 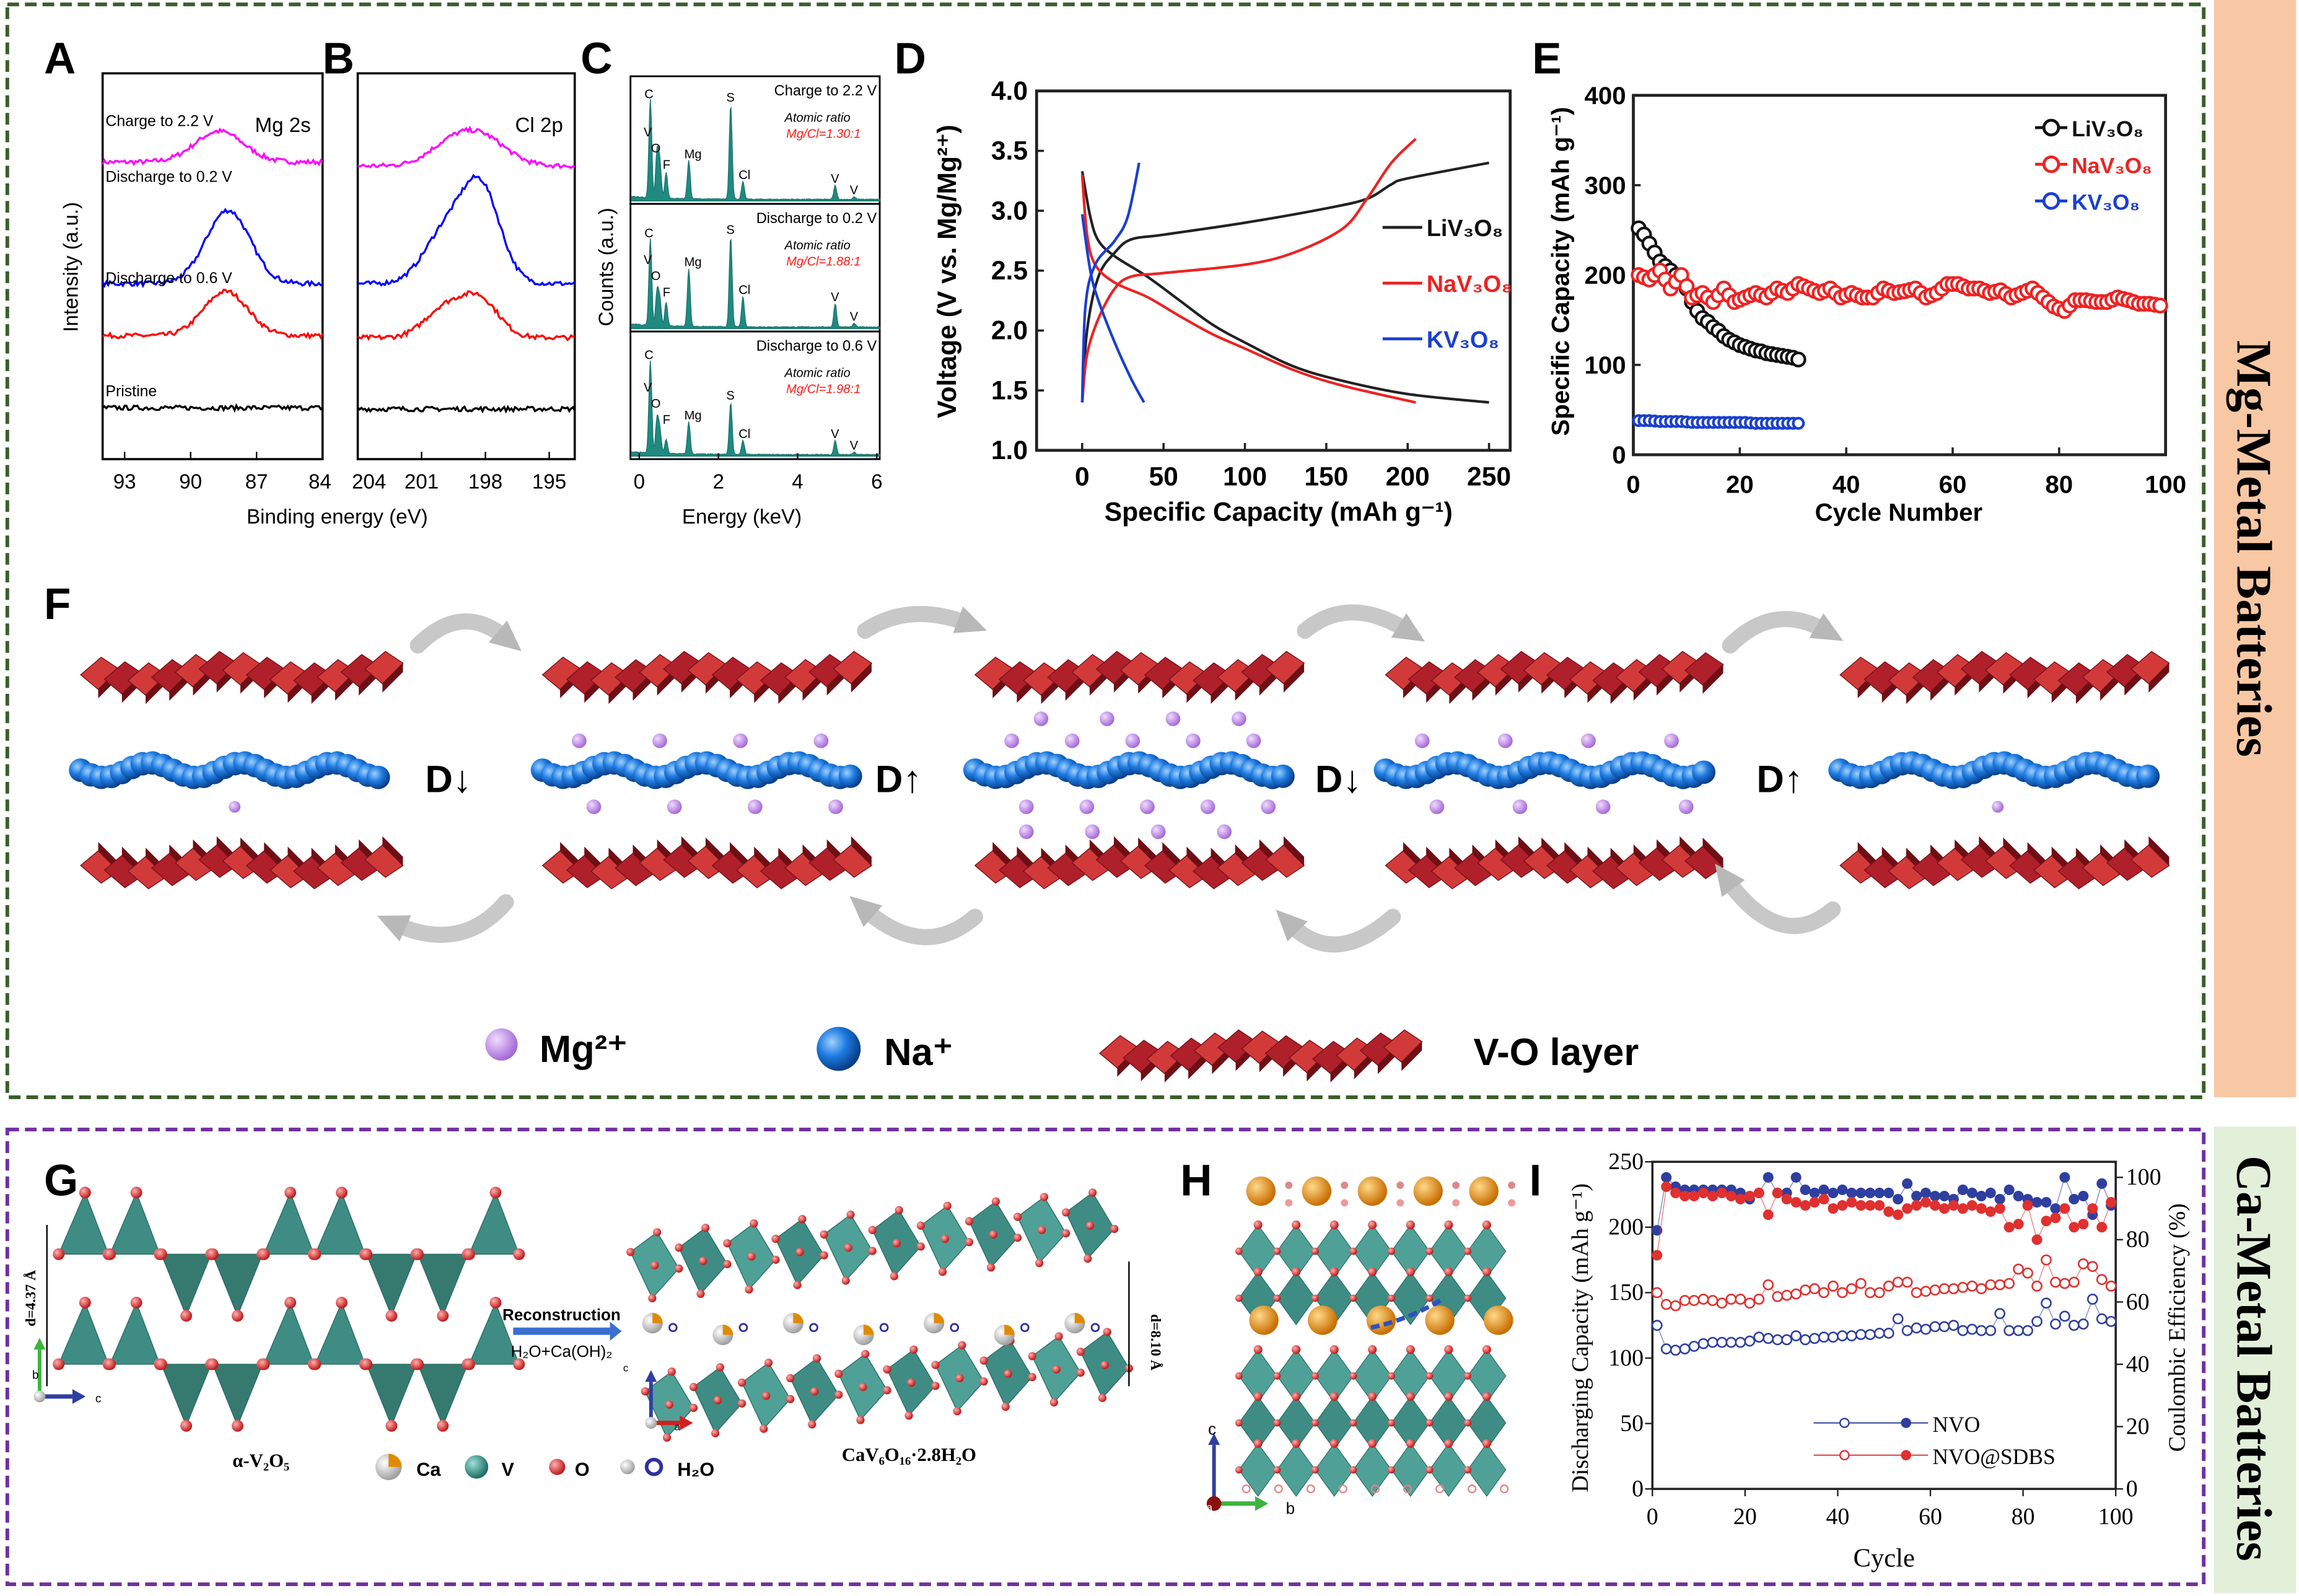 What do you see at coordinates (1740, 485) in the screenshot?
I see `x-tick-label: 20` at bounding box center [1740, 485].